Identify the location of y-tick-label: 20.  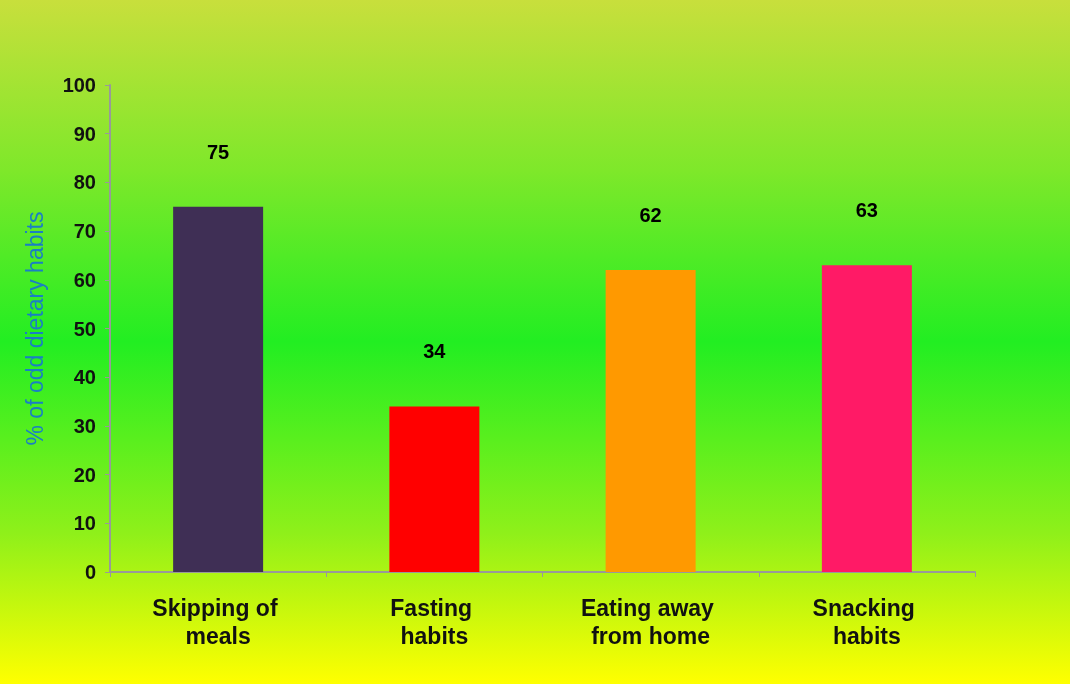
(84, 474).